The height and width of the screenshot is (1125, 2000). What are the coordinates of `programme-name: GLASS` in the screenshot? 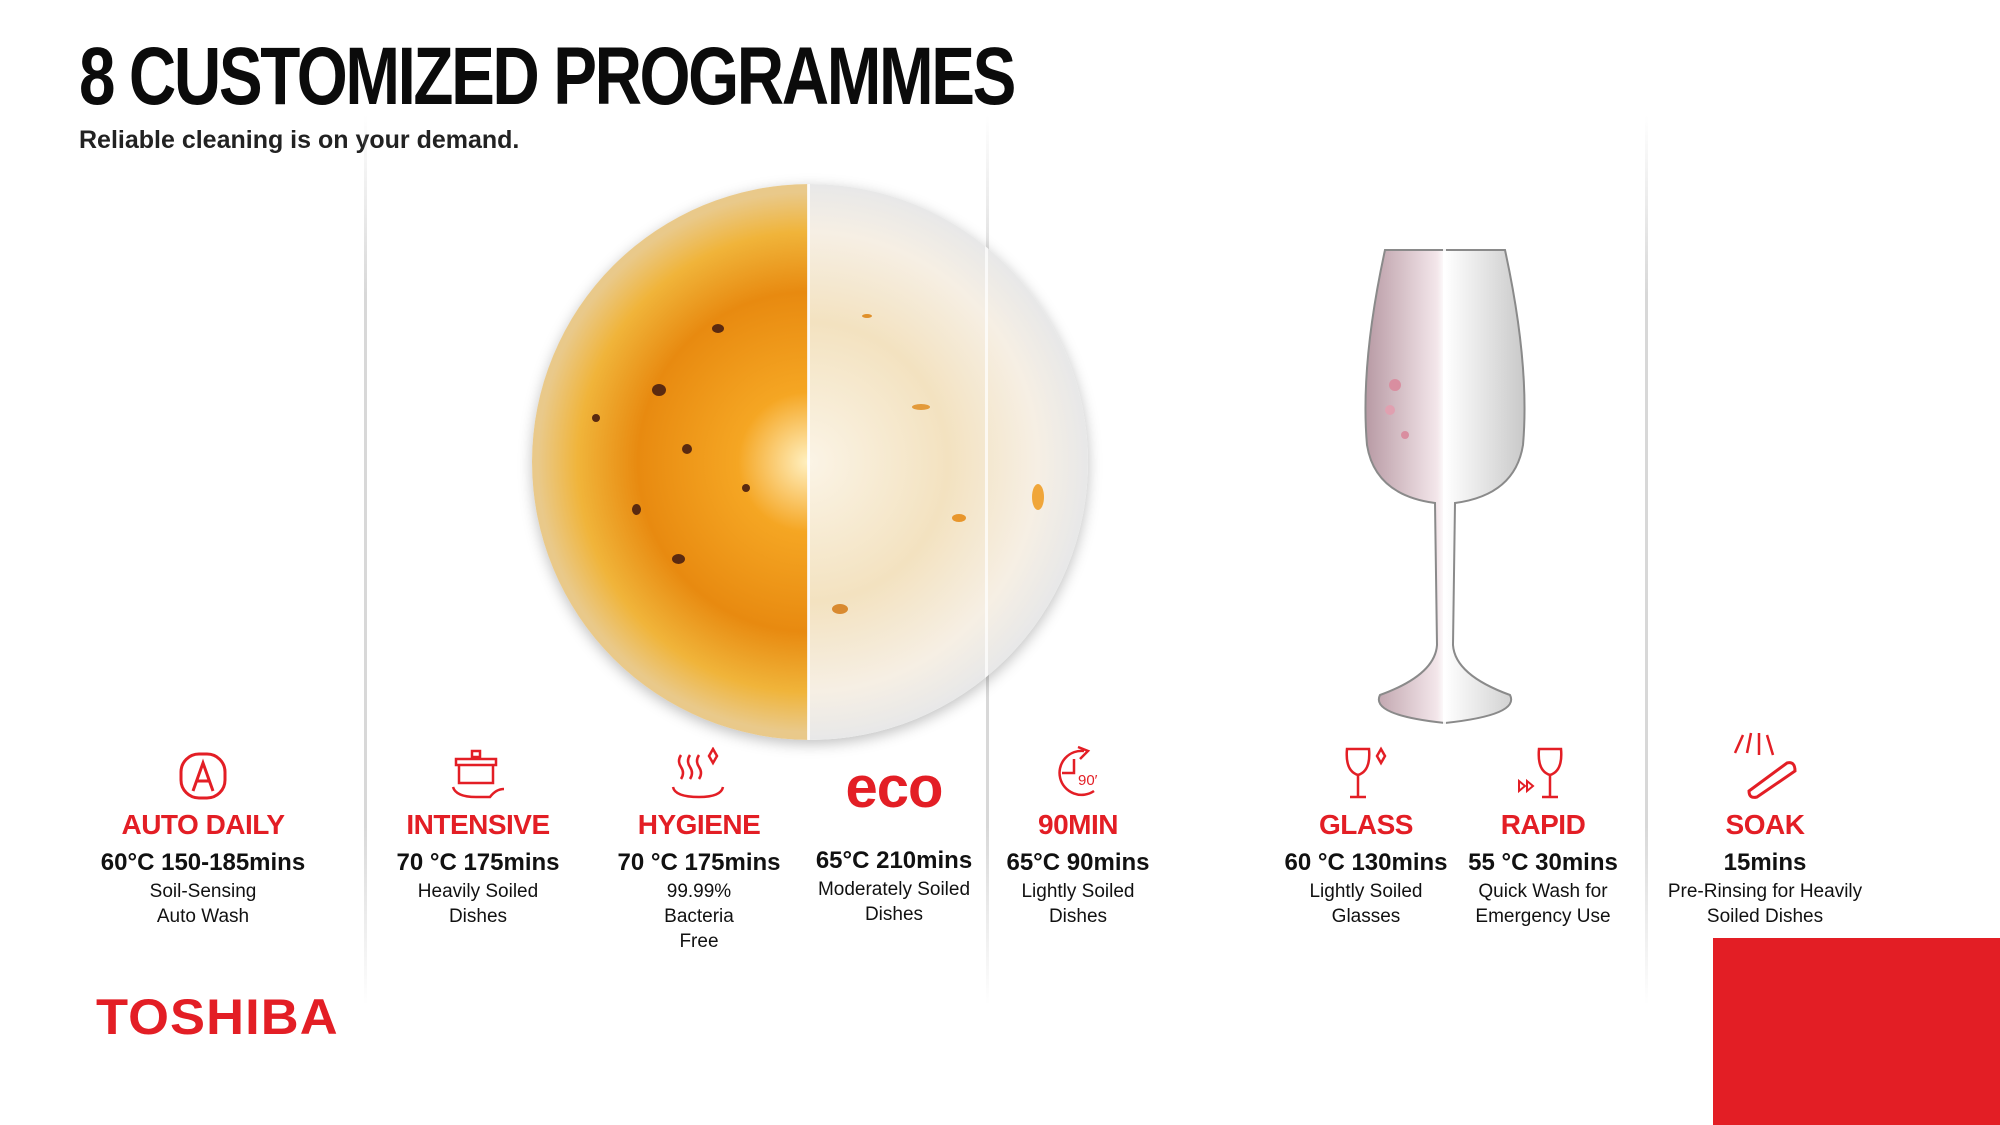 It's located at (1366, 824).